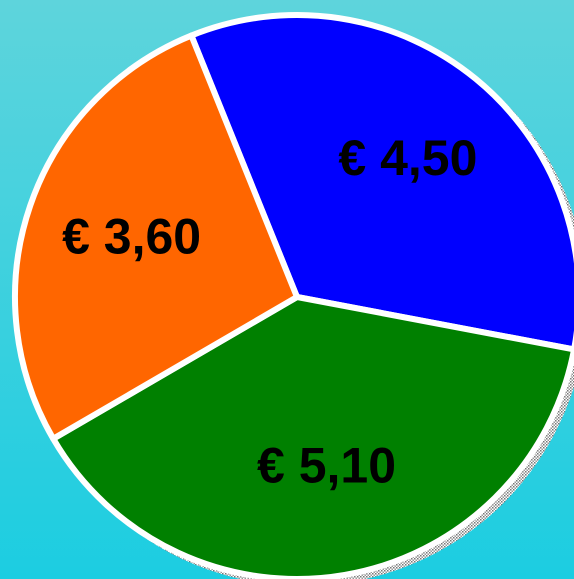 This screenshot has width=574, height=579. Describe the element at coordinates (131, 237) in the screenshot. I see `slice-label: € 3,60` at that location.